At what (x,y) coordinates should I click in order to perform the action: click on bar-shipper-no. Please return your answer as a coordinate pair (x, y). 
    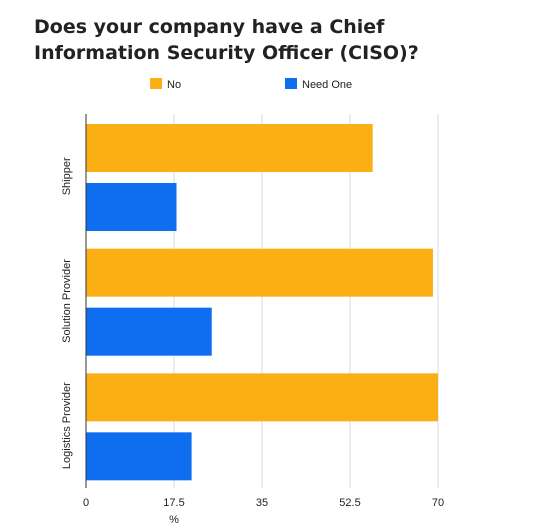
    Looking at the image, I should click on (229, 148).